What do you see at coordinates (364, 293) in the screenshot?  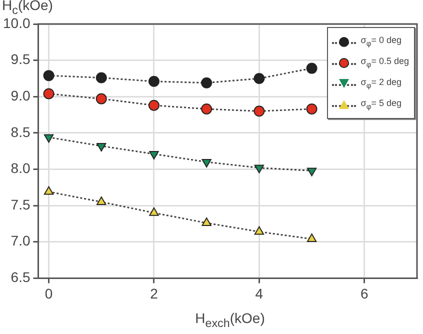 I see `x-tick-label: 6` at bounding box center [364, 293].